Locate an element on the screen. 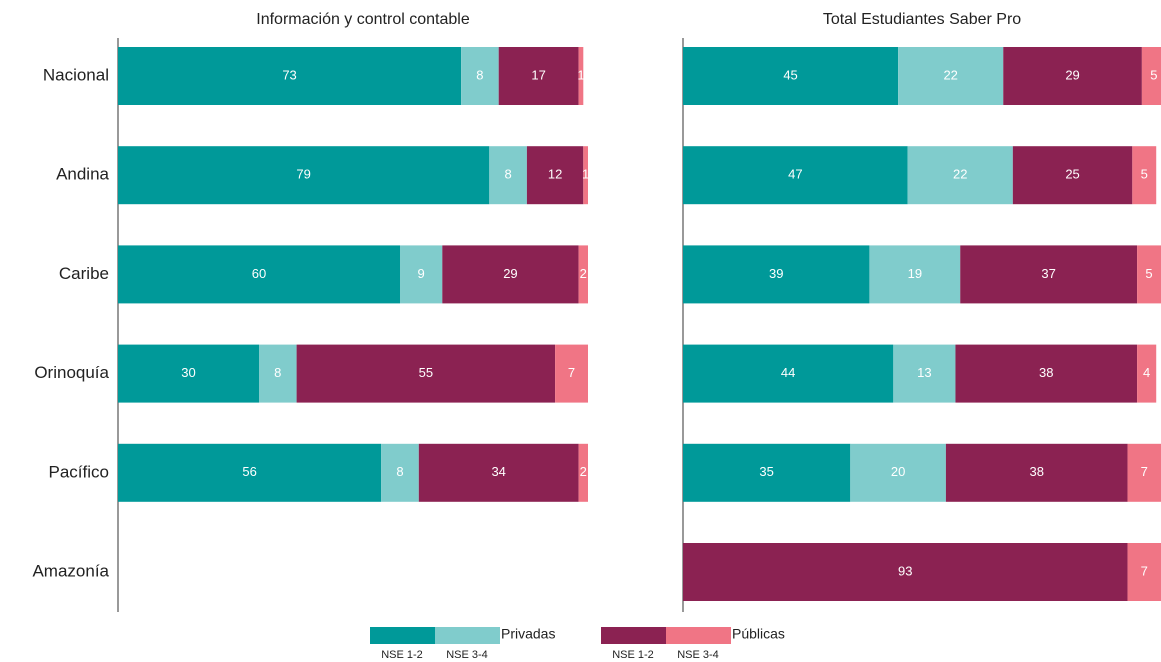 This screenshot has height=662, width=1161. value-label: 56 is located at coordinates (249, 471).